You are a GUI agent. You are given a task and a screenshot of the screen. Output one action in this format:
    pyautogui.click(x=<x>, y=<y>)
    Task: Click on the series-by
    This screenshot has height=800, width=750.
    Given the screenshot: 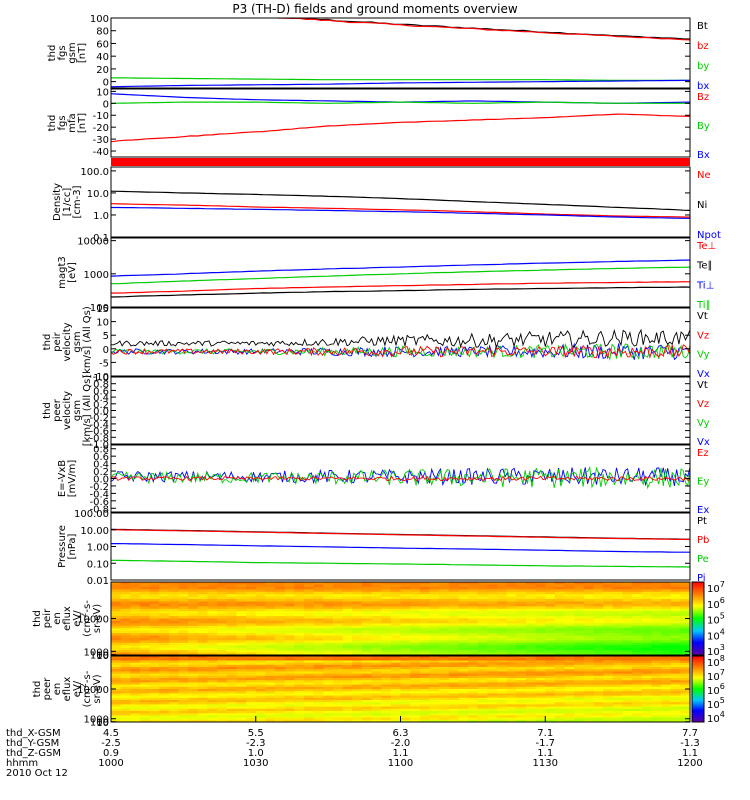 What is the action you would take?
    pyautogui.click(x=400, y=79)
    